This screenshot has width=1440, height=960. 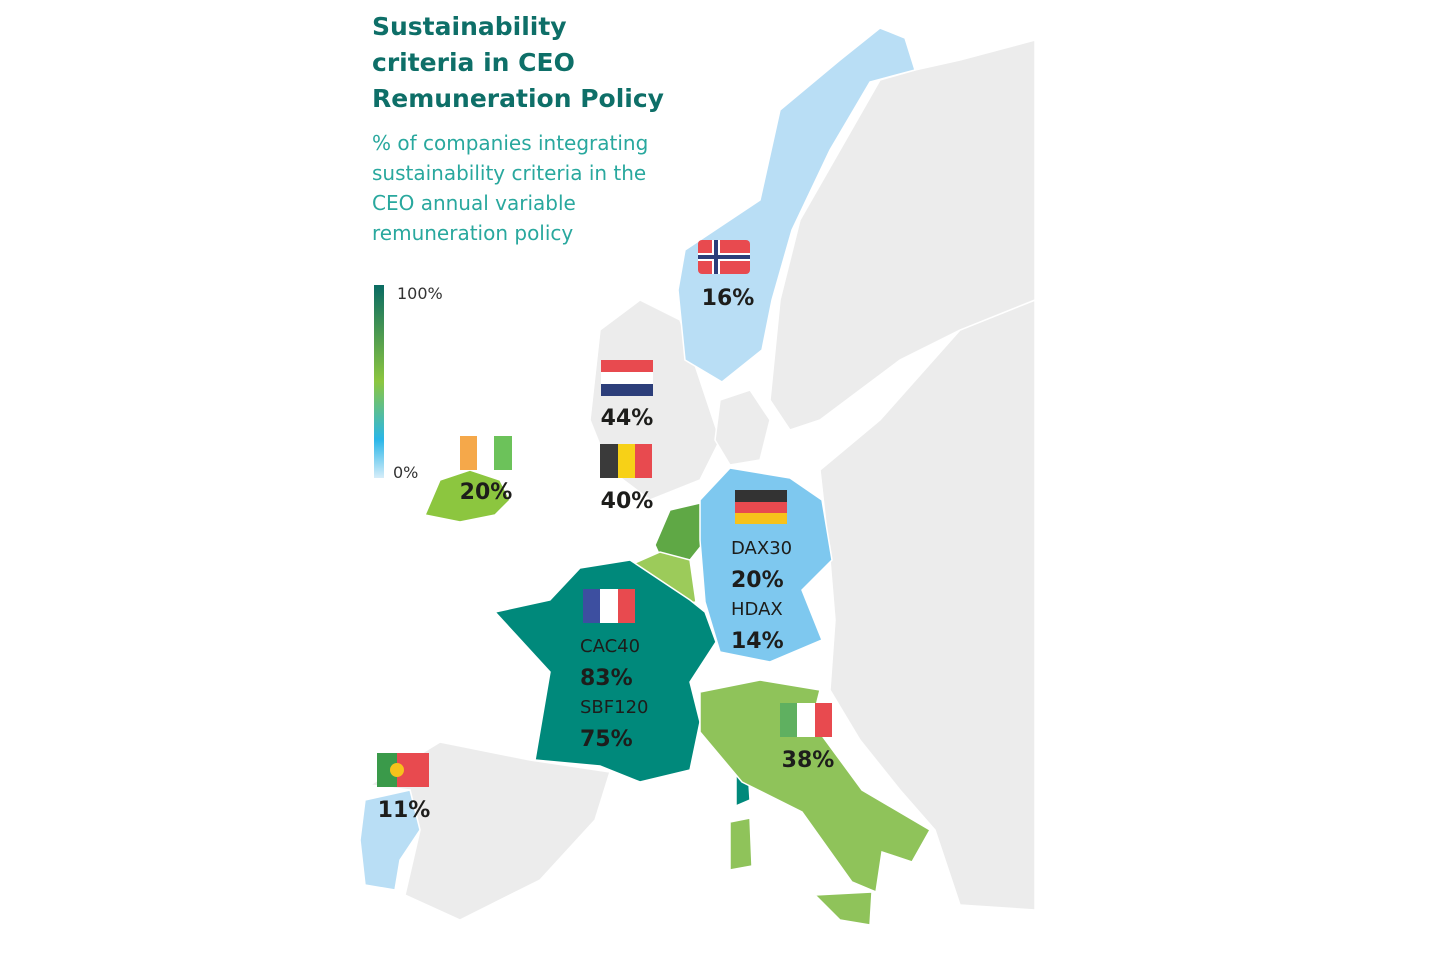 I want to click on ireland, so click(x=467, y=496).